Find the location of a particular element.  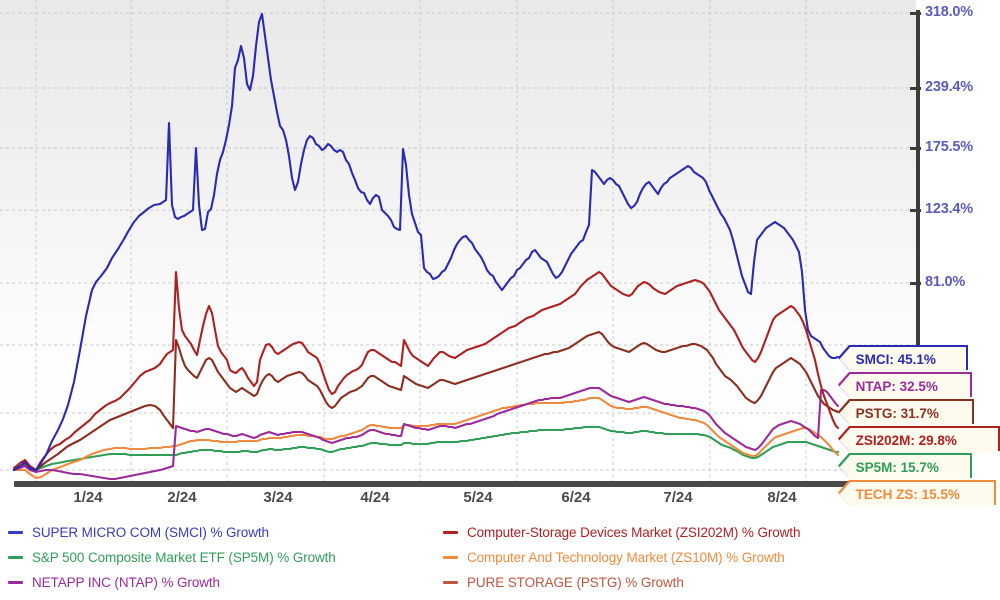

legend-item-label: NETAPP INC (NTAP) % Growth is located at coordinates (126, 582).